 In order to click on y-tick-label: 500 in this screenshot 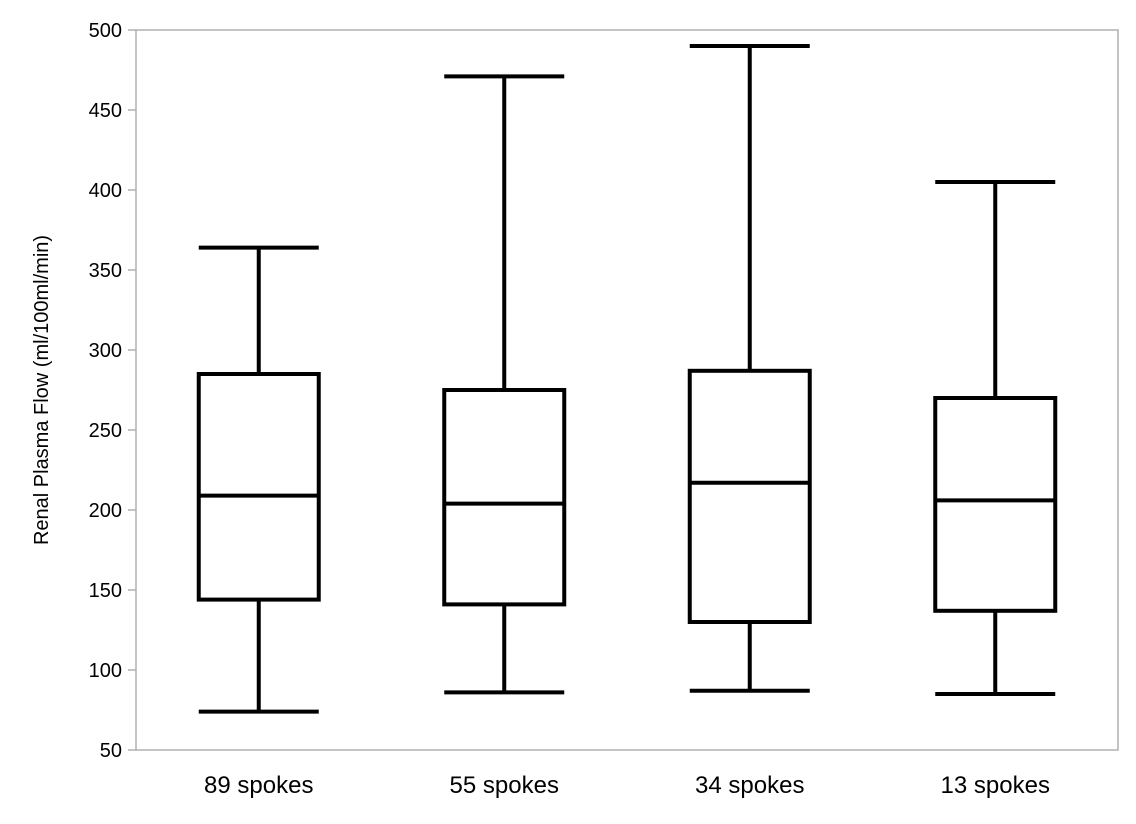, I will do `click(105, 31)`.